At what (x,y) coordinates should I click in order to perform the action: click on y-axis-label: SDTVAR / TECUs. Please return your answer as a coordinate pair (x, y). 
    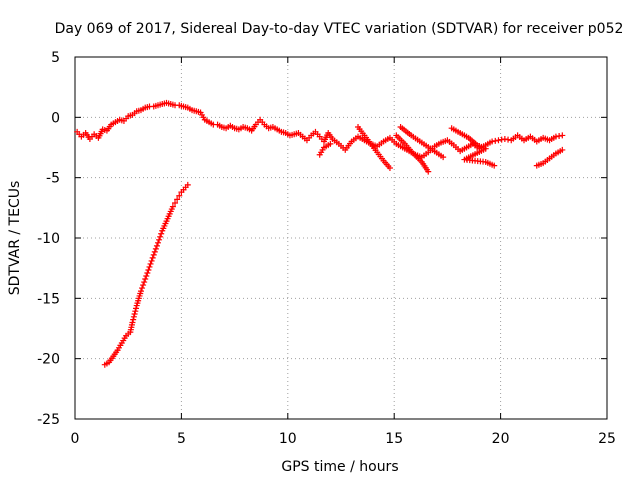
    Looking at the image, I should click on (15, 238).